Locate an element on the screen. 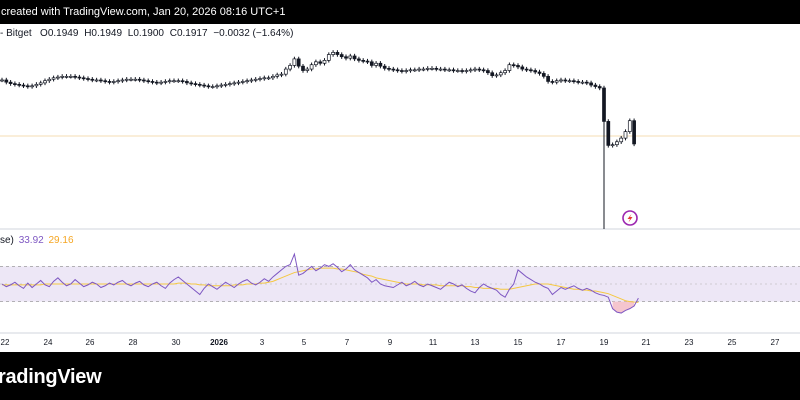 This screenshot has width=800, height=400. rsi-legend: se) 33.92 29.16 is located at coordinates (37, 240).